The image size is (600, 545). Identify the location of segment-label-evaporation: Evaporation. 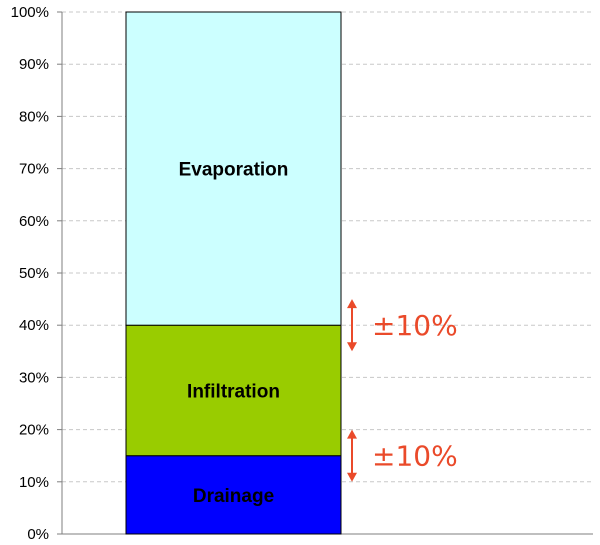
(234, 170).